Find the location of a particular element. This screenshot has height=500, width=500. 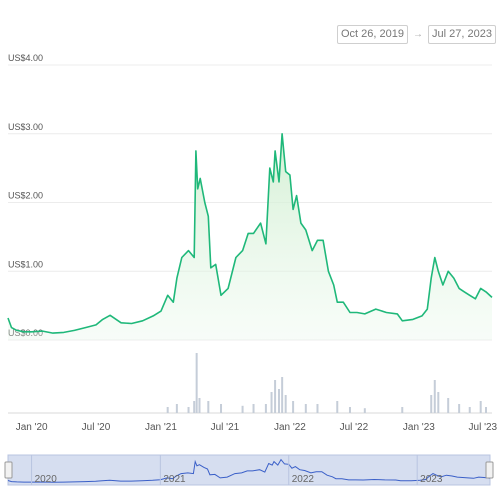

navigator-tick-label: 2021 is located at coordinates (174, 479).